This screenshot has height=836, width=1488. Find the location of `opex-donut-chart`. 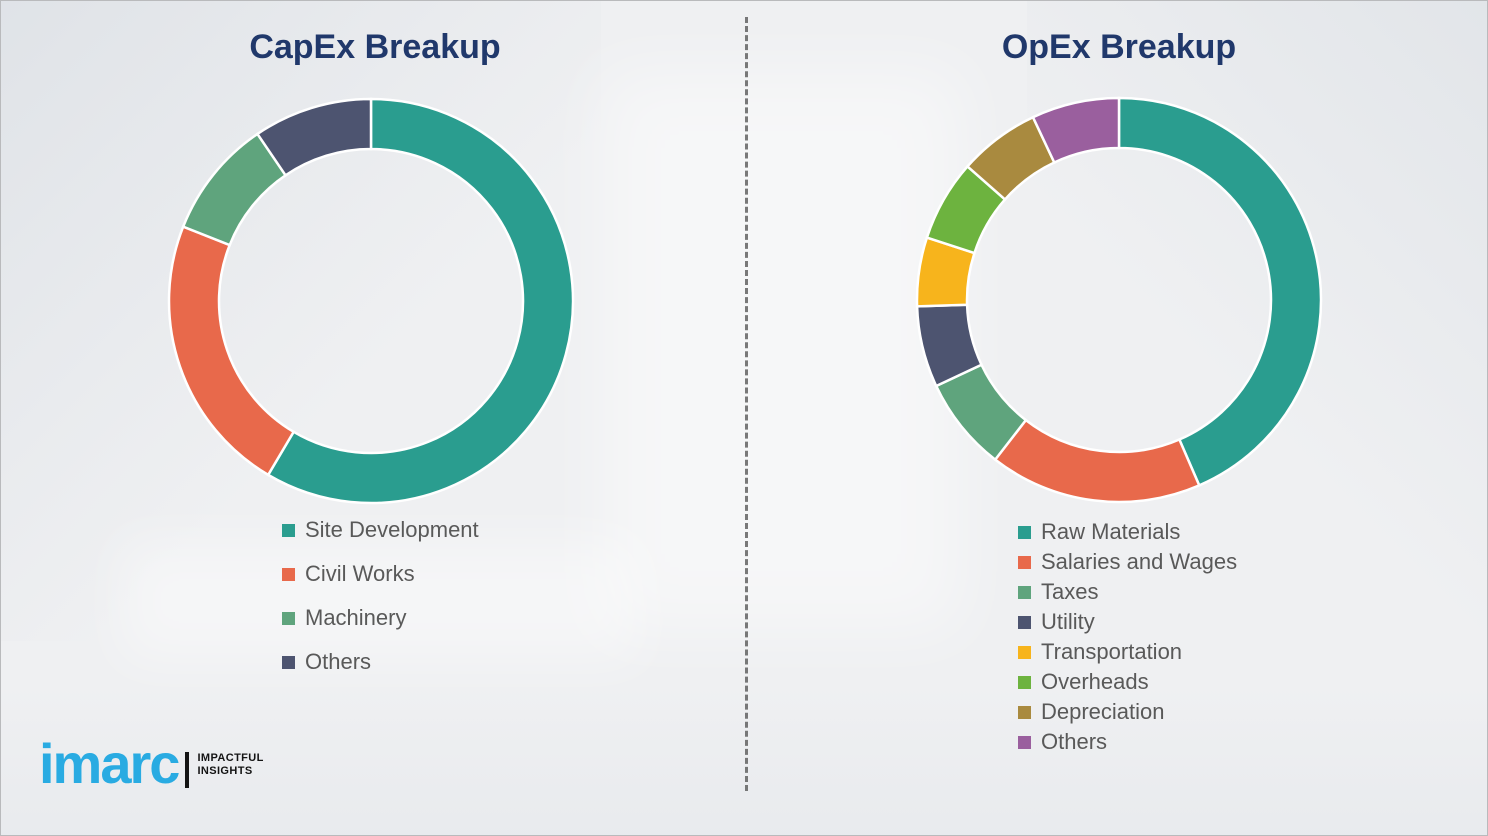

opex-donut-chart is located at coordinates (1119, 300).